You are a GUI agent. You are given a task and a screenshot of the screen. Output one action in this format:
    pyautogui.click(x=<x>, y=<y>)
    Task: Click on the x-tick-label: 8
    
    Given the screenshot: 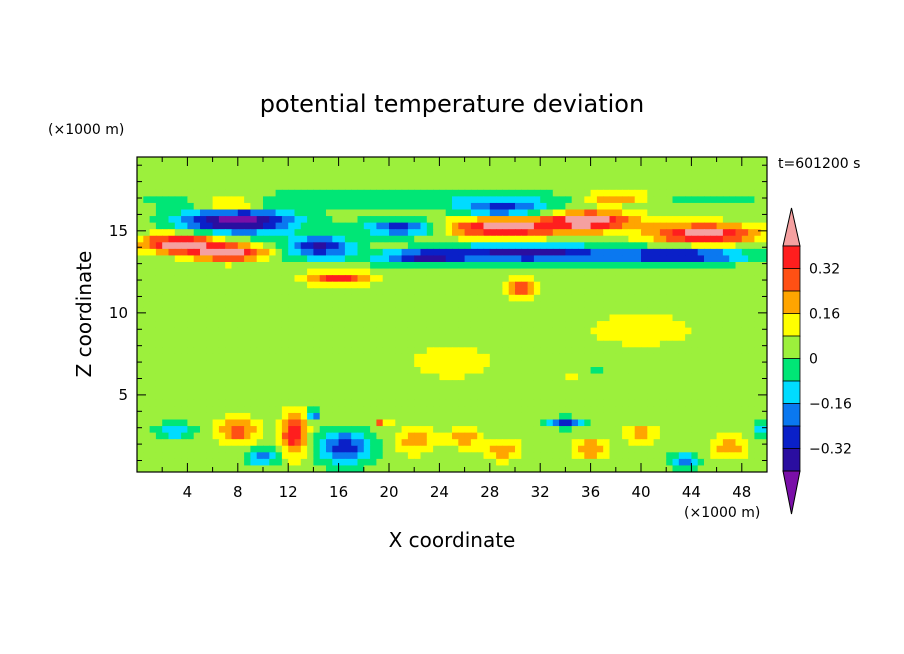 What is the action you would take?
    pyautogui.click(x=238, y=492)
    